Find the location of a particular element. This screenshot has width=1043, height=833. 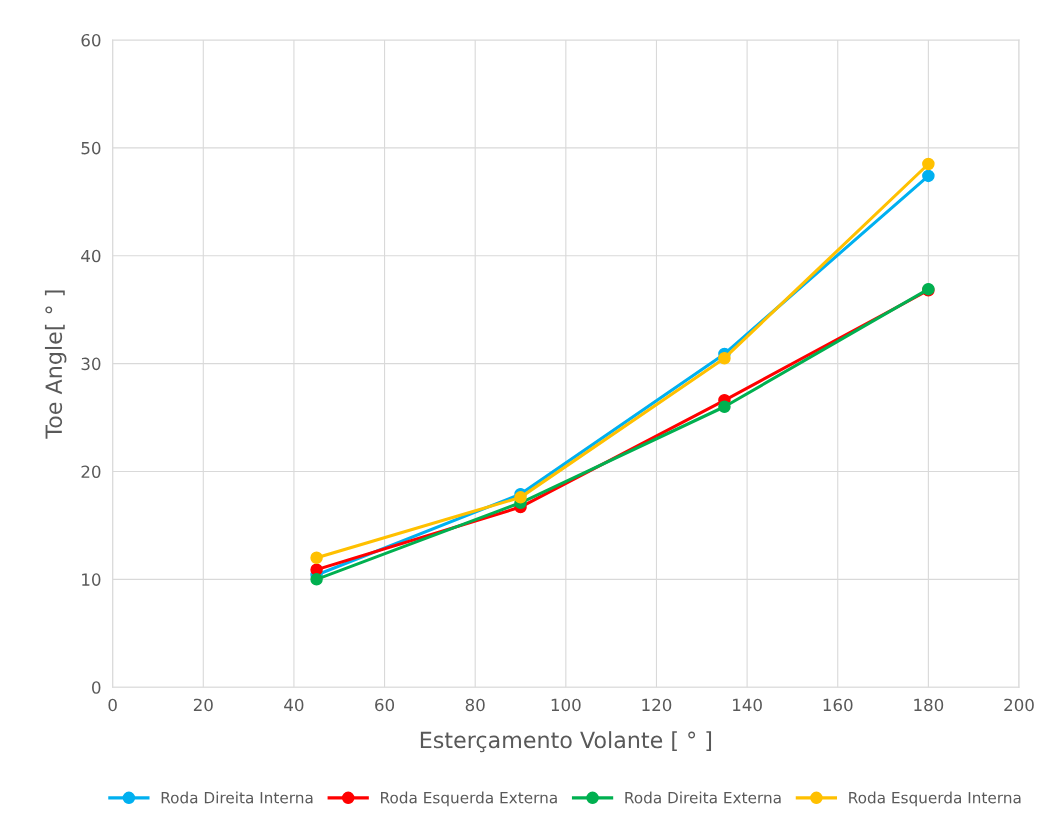

y-tick-label: 20 is located at coordinates (91, 472).